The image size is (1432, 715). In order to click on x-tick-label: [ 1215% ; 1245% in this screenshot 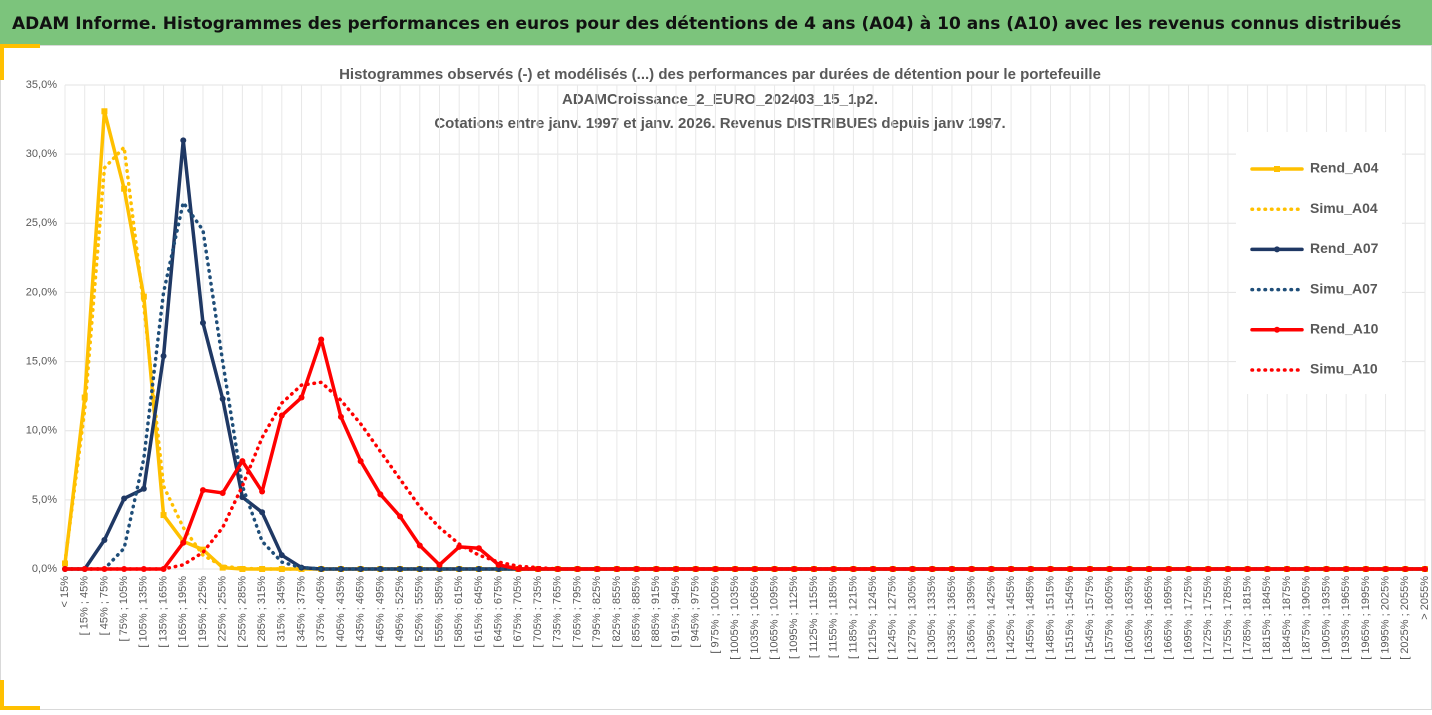, I will do `click(873, 618)`.